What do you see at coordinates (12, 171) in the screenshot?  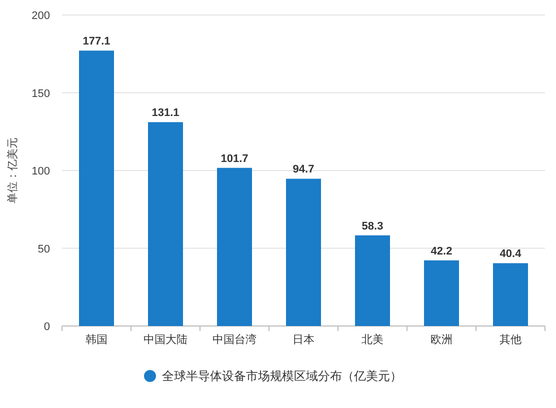 I see `y-axis-title: 单位：亿美元` at bounding box center [12, 171].